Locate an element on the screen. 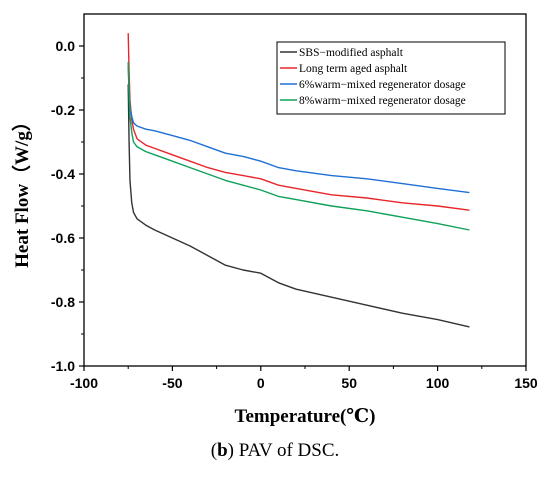 This screenshot has width=550, height=484. x-tick-label: 150 is located at coordinates (526, 383).